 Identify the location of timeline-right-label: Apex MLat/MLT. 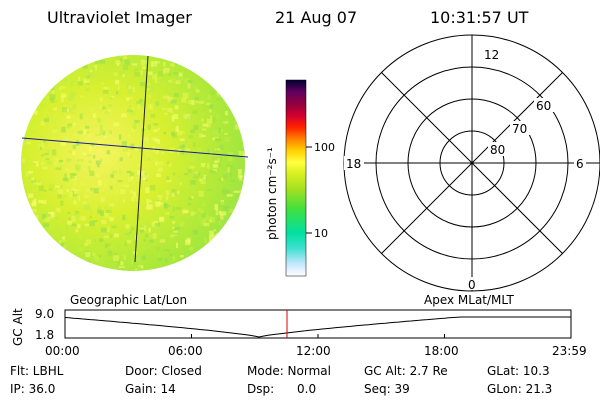
(469, 300).